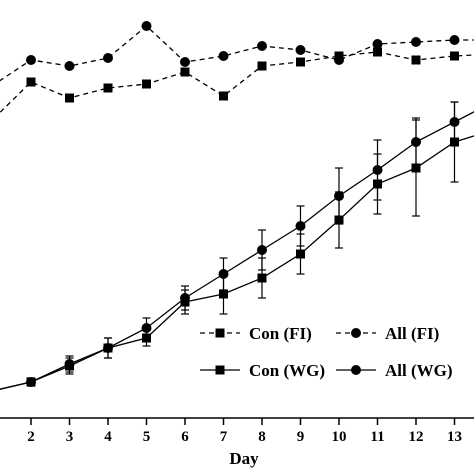  What do you see at coordinates (262, 437) in the screenshot?
I see `x-tick-label: 8` at bounding box center [262, 437].